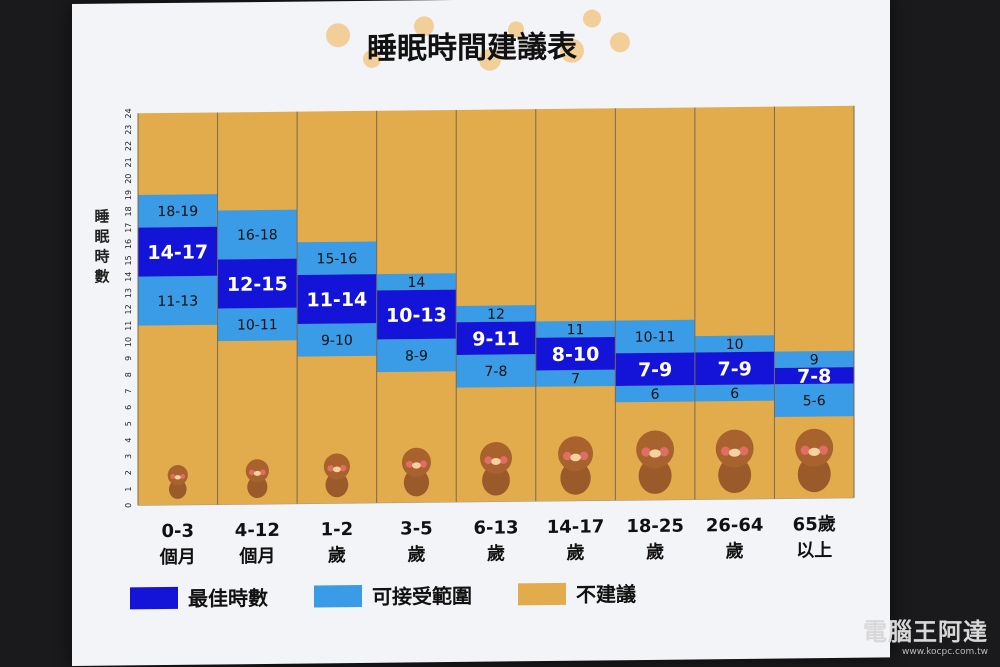 The image size is (1000, 667). I want to click on y-tick-11: 11, so click(128, 326).